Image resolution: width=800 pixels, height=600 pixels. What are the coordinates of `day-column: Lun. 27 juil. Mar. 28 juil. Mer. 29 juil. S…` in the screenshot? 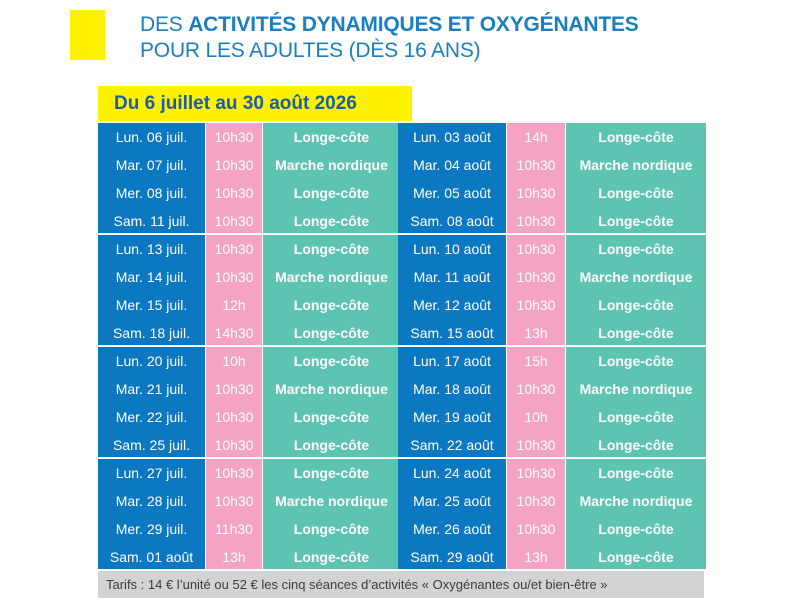 It's located at (151, 514).